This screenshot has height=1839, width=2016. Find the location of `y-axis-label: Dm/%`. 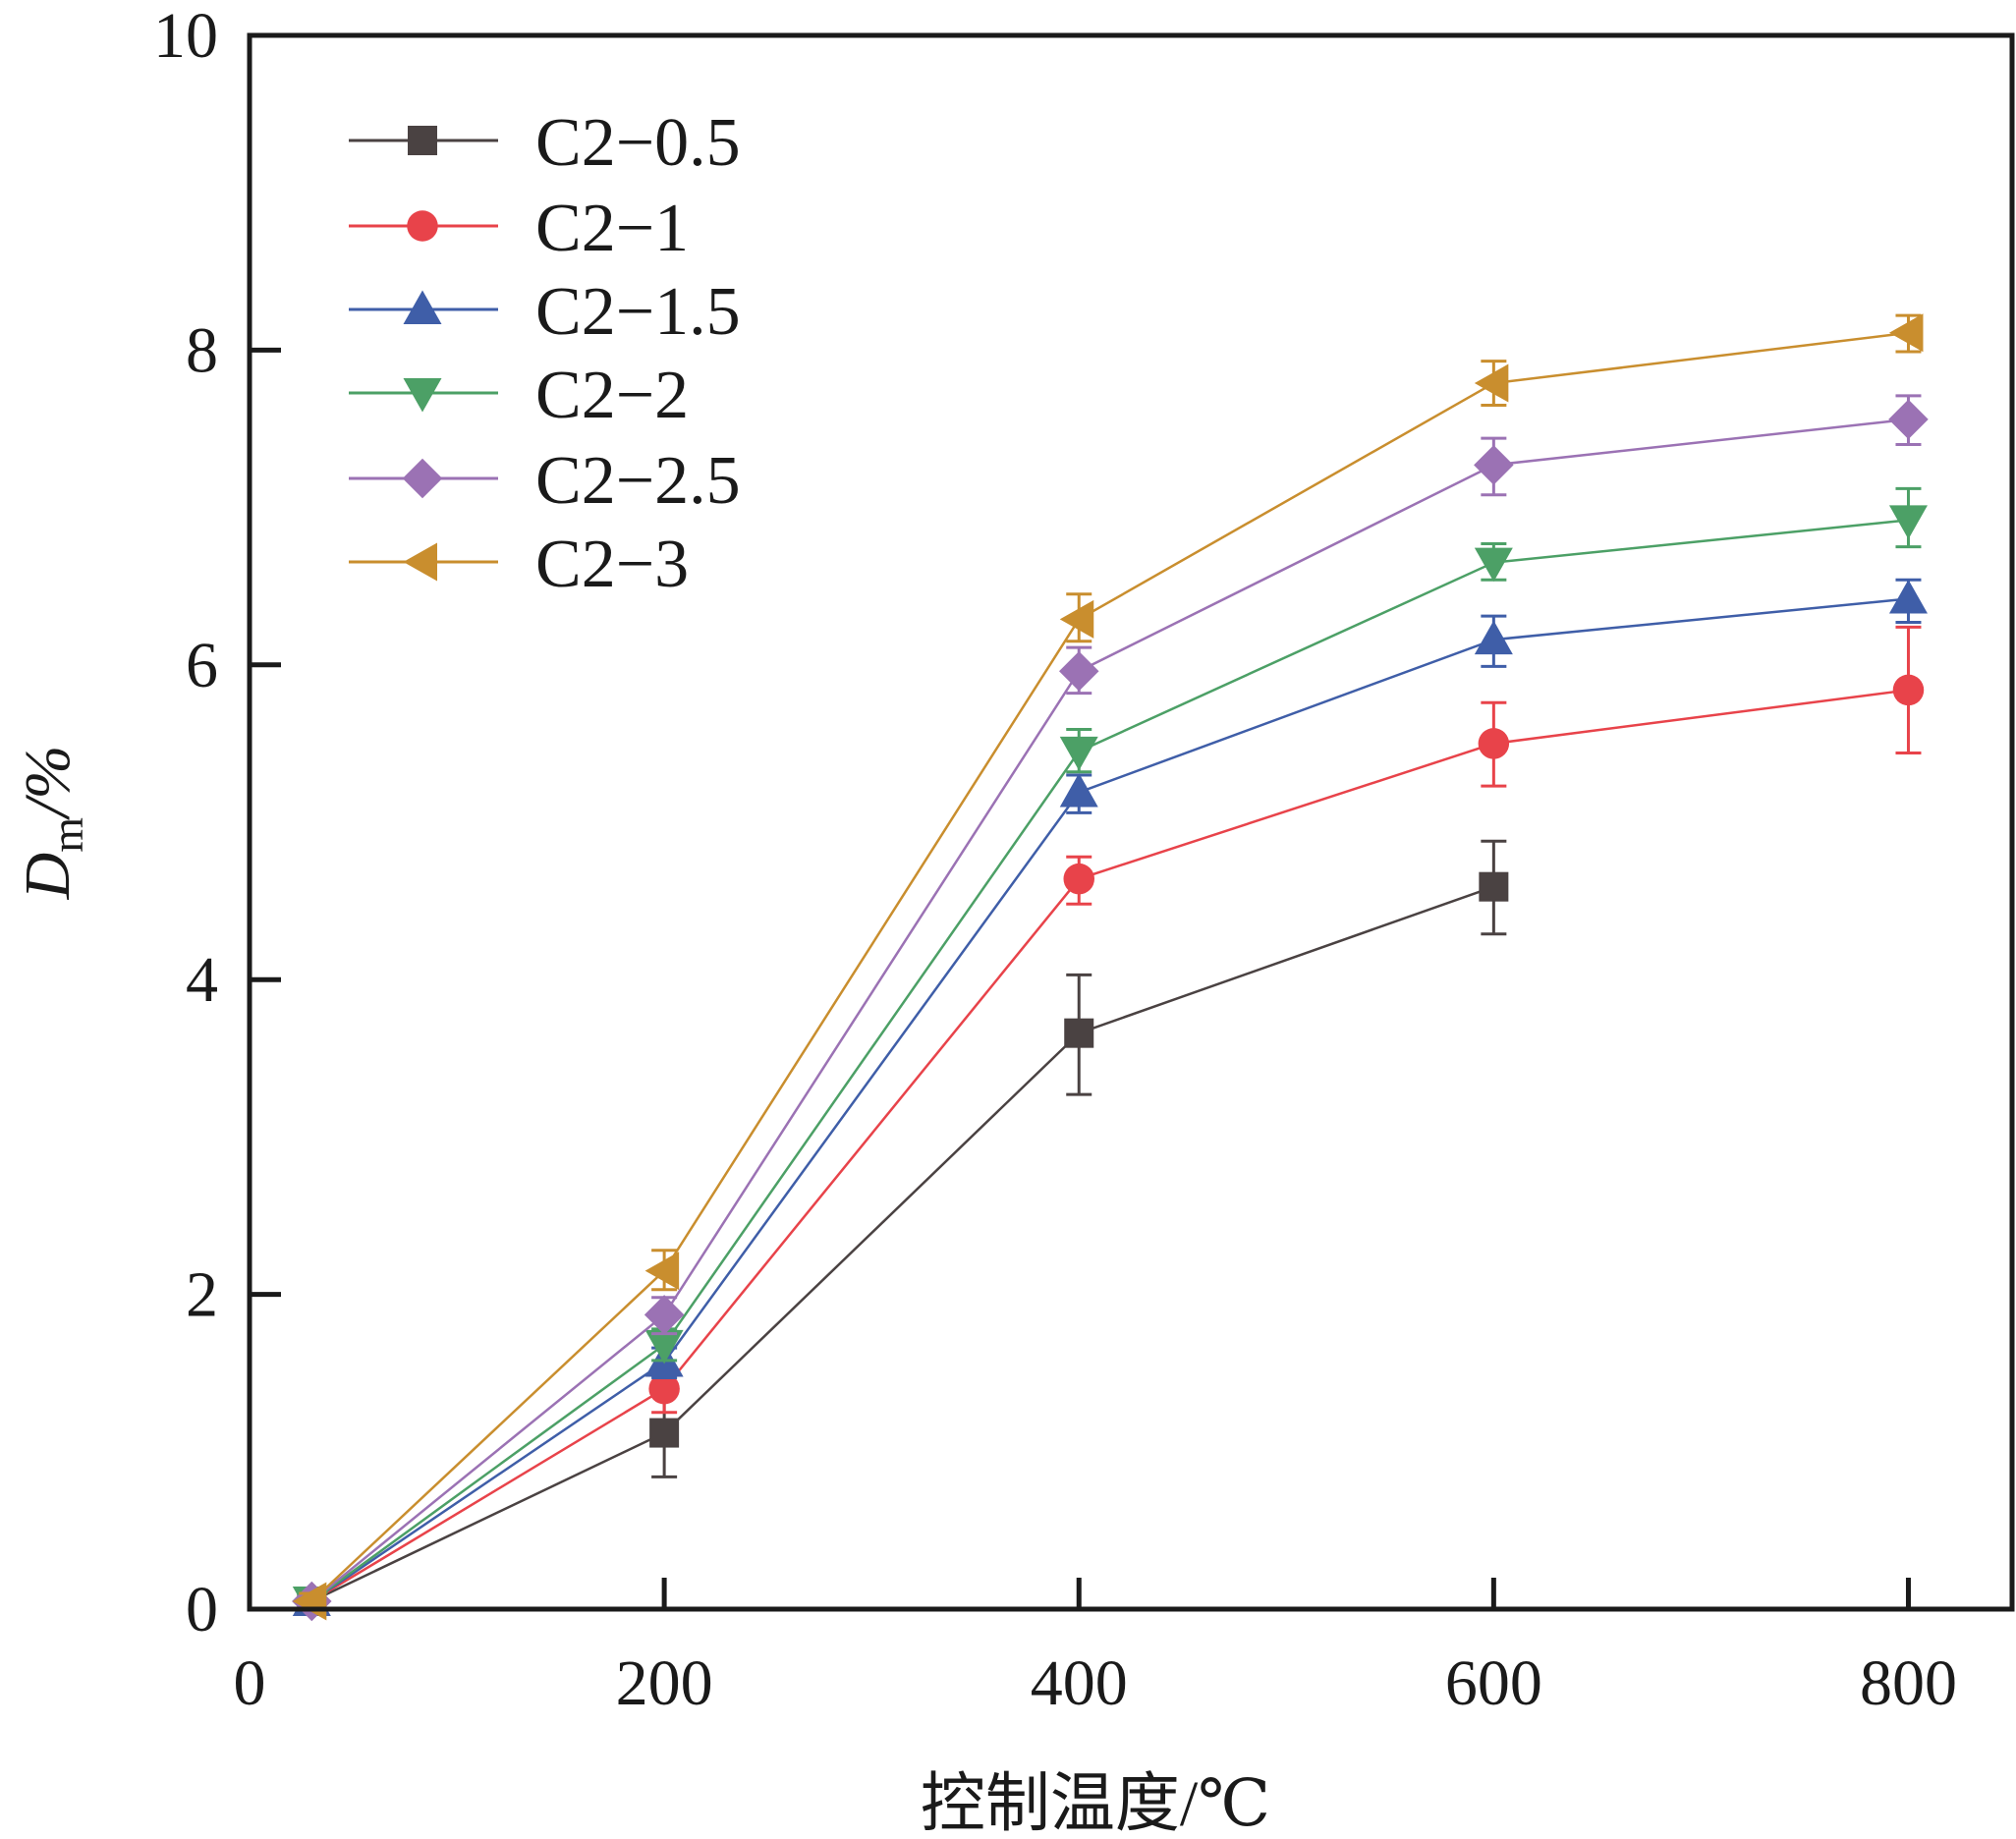

y-axis-label: Dm/% is located at coordinates (52, 823).